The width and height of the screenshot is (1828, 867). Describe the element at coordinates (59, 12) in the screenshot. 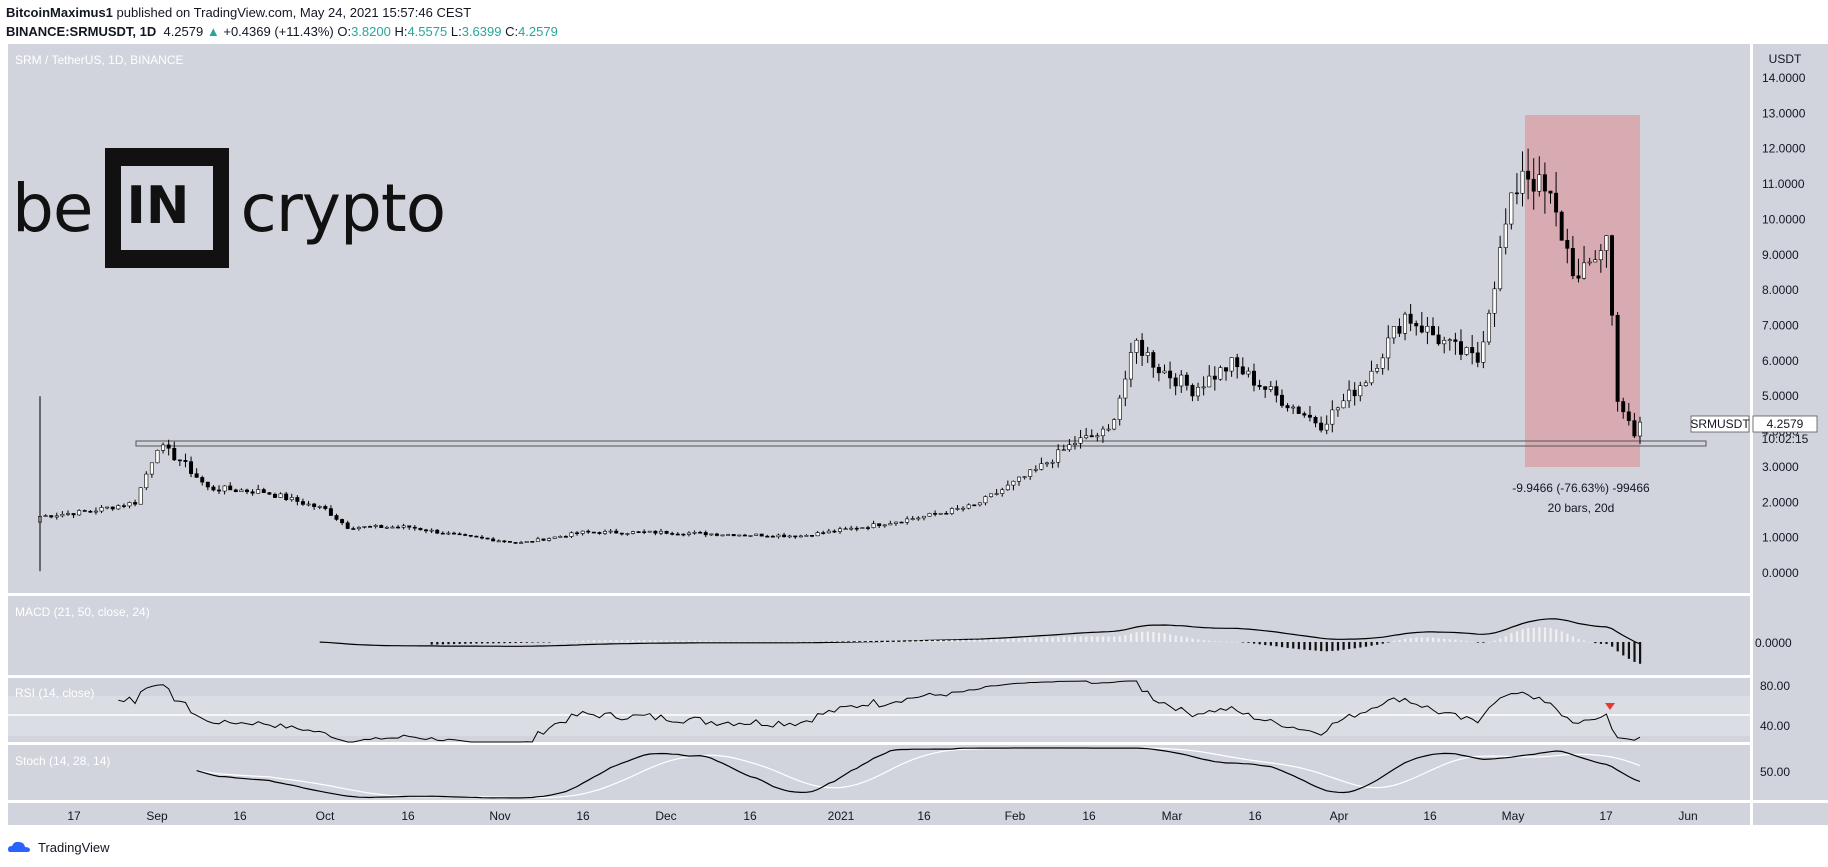

I see `author-name: BitcoinMaximus1` at that location.